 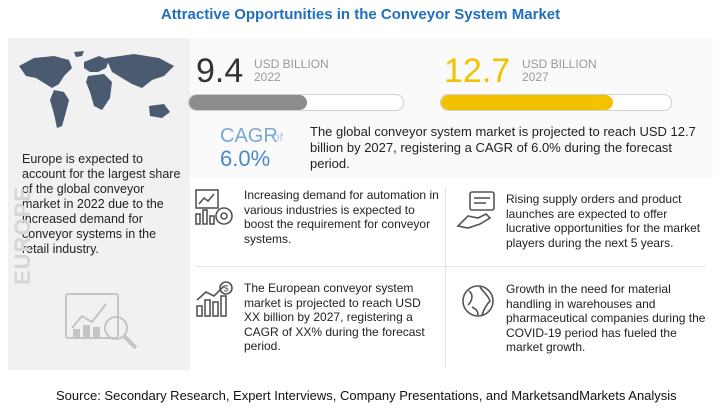 I want to click on dollar-growth-chart-icon: $, so click(x=214, y=299).